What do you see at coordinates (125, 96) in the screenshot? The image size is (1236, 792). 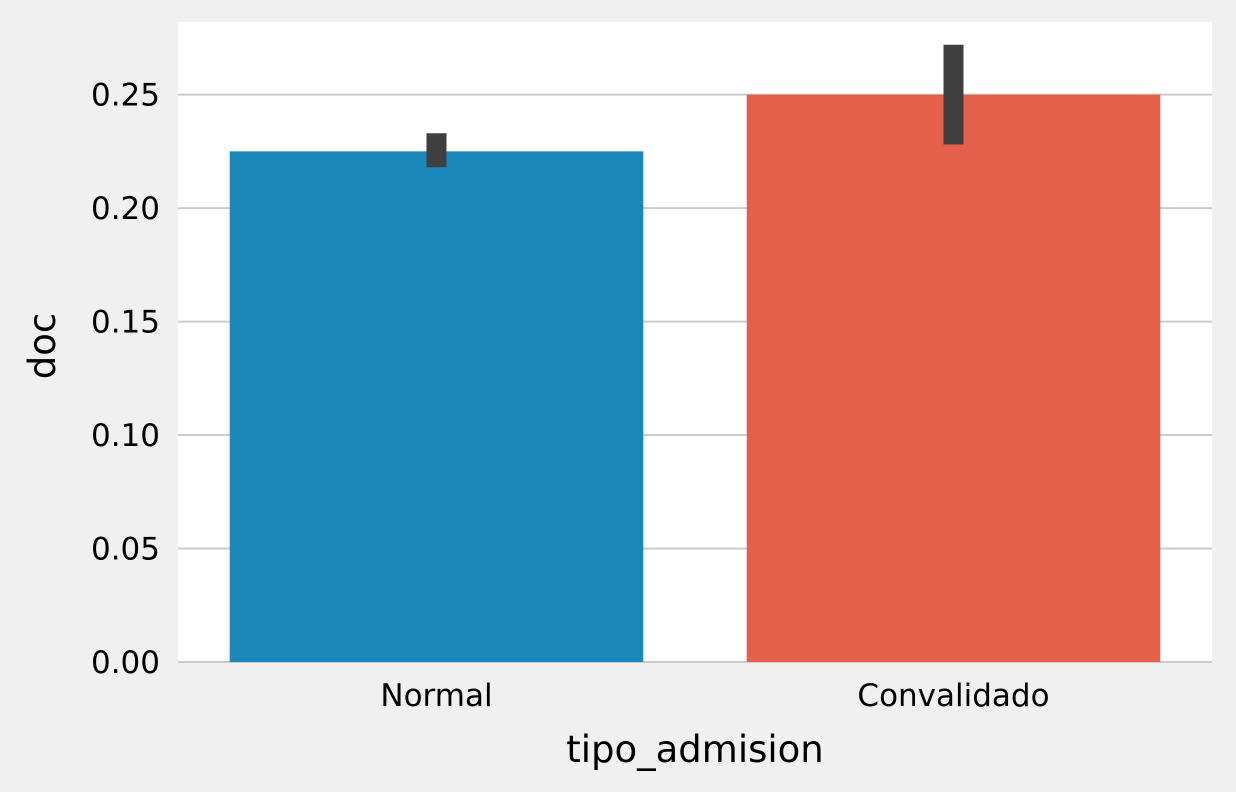 I see `y-tick-label: 0.25` at bounding box center [125, 96].